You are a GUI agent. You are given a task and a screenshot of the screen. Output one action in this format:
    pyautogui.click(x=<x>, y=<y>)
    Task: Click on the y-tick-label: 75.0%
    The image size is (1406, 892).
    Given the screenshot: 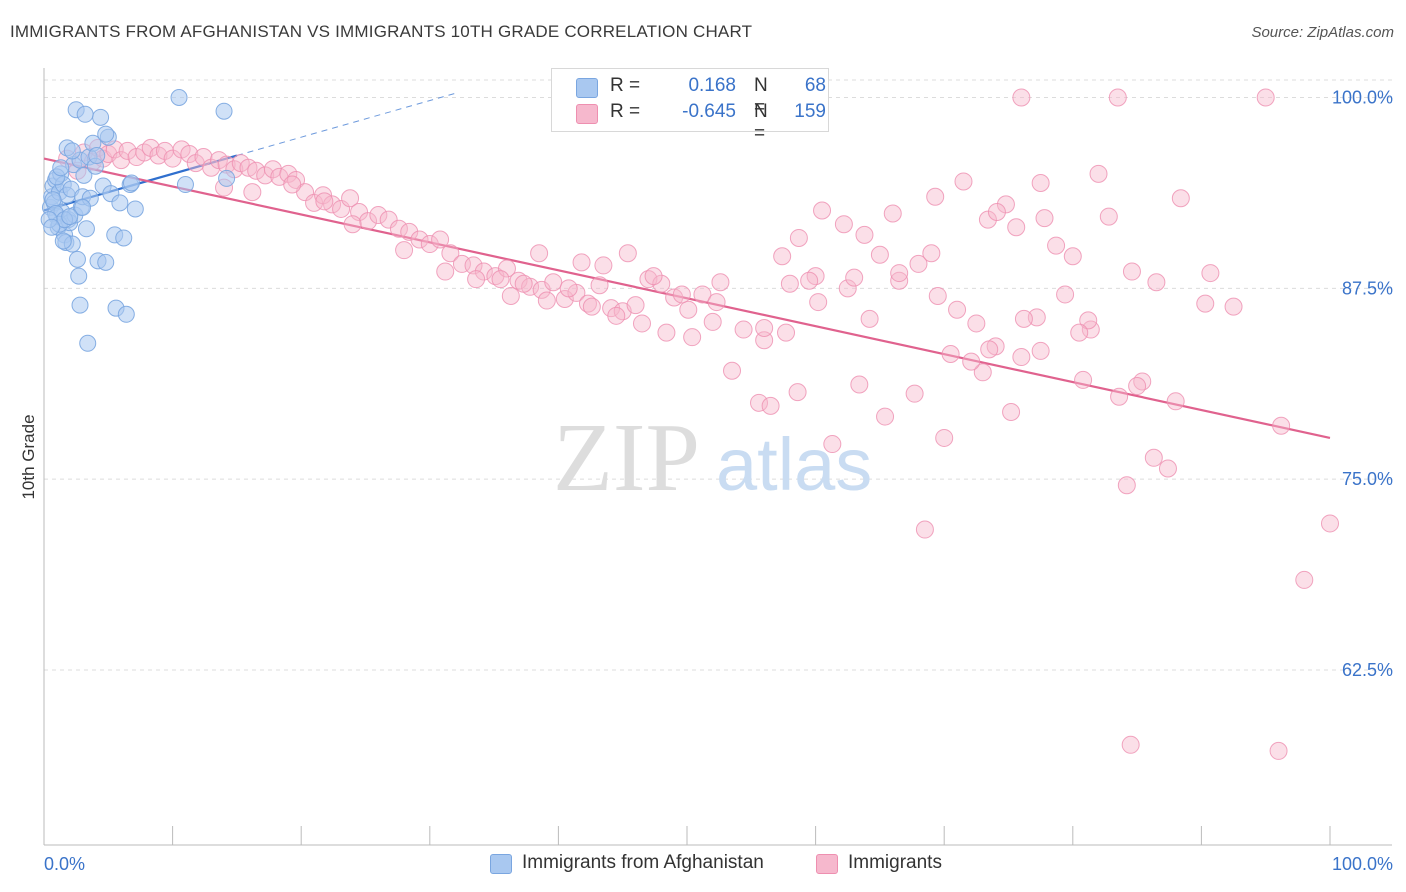 What is the action you would take?
    pyautogui.click(x=1367, y=479)
    